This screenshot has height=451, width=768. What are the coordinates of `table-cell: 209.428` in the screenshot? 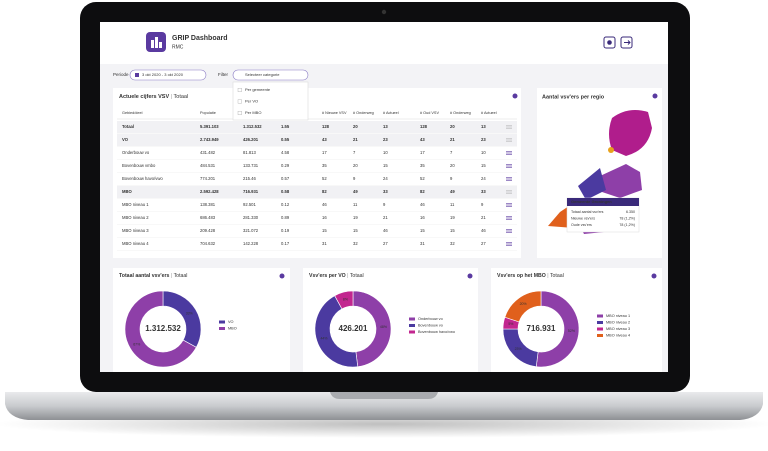 It's located at (208, 230).